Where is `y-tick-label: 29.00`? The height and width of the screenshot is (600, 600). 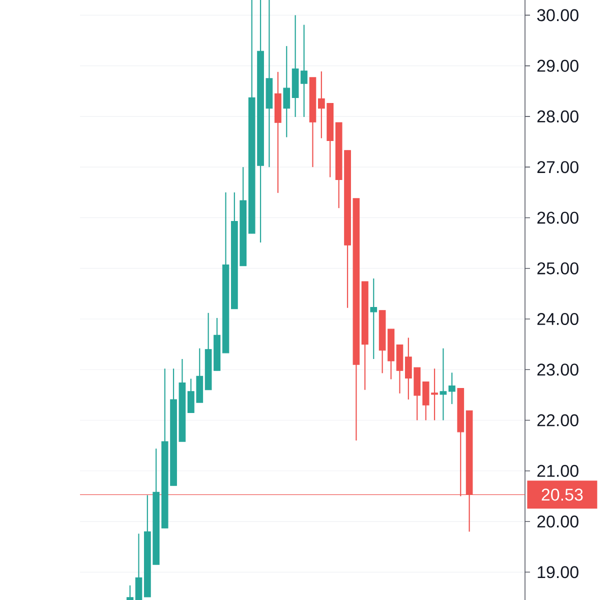
y-tick-label: 29.00 is located at coordinates (557, 66).